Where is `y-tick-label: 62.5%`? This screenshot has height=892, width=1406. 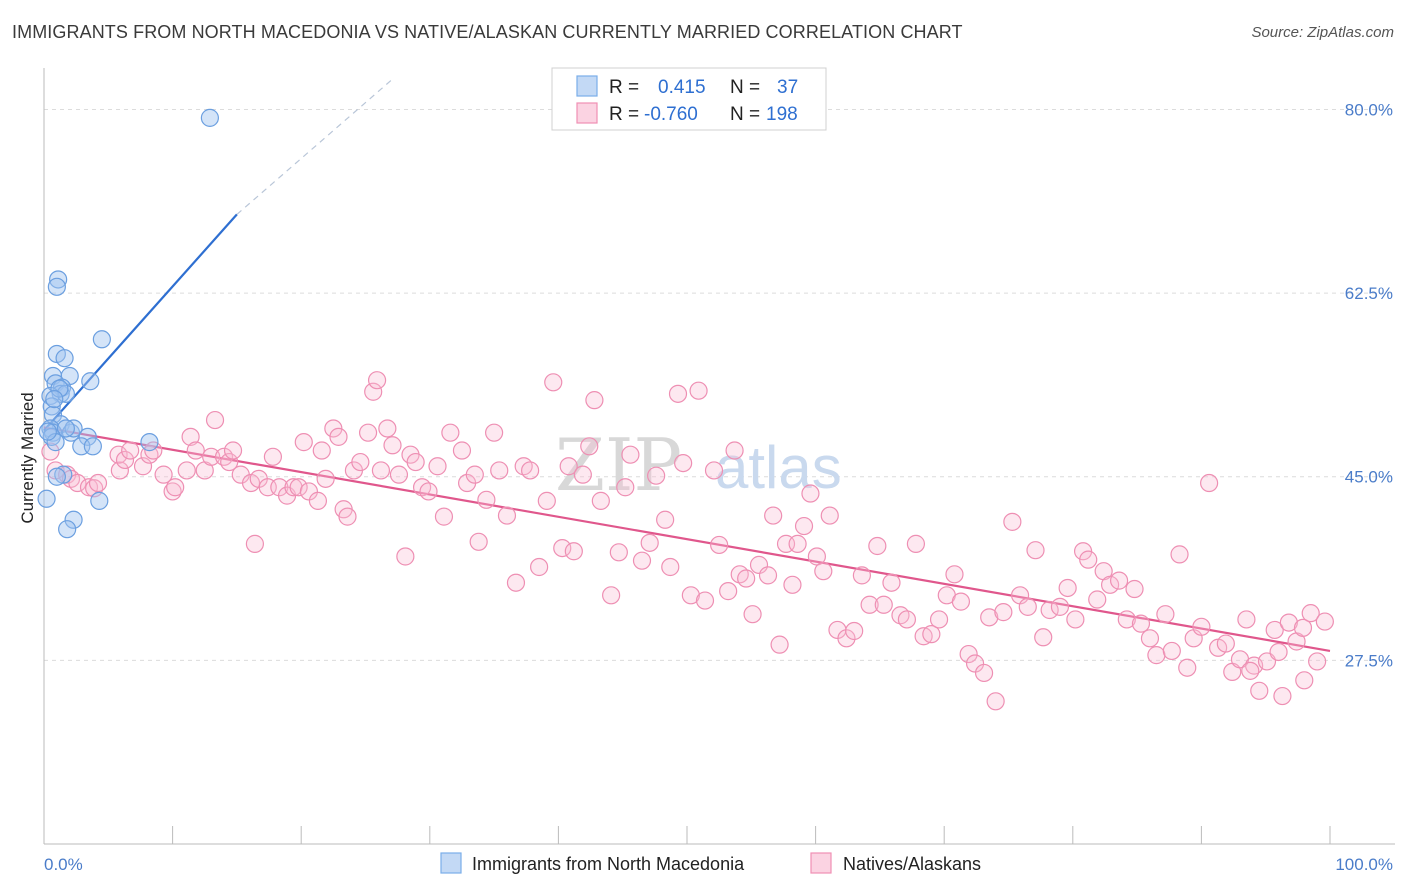 y-tick-label: 62.5% is located at coordinates (1369, 293).